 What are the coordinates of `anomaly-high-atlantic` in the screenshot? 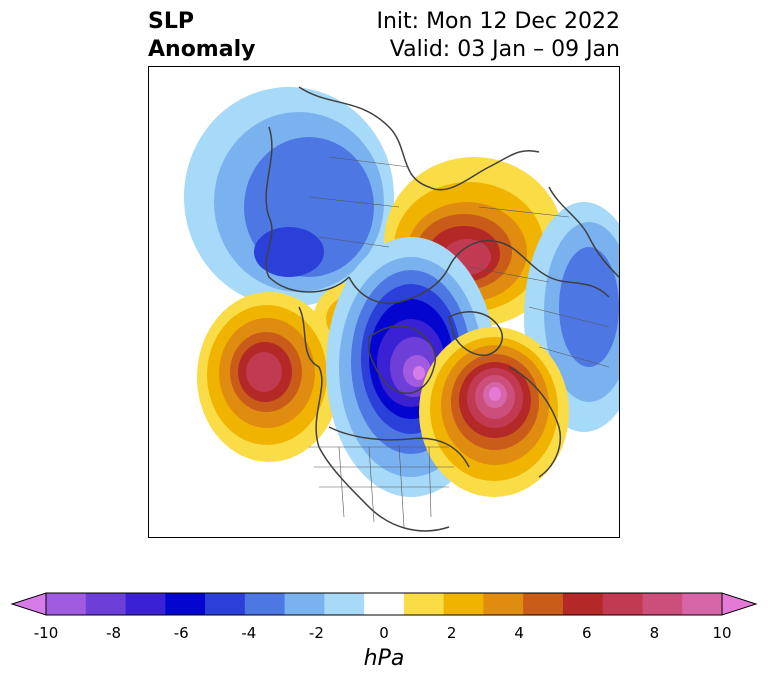 It's located at (494, 412).